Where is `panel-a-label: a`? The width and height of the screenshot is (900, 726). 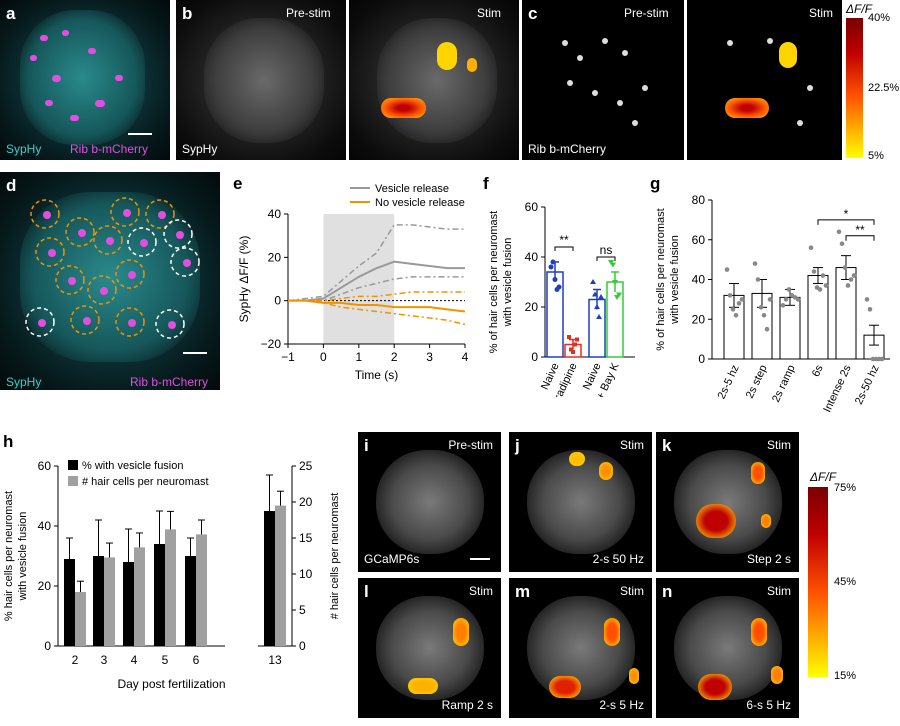
panel-a-label: a is located at coordinates (11, 13).